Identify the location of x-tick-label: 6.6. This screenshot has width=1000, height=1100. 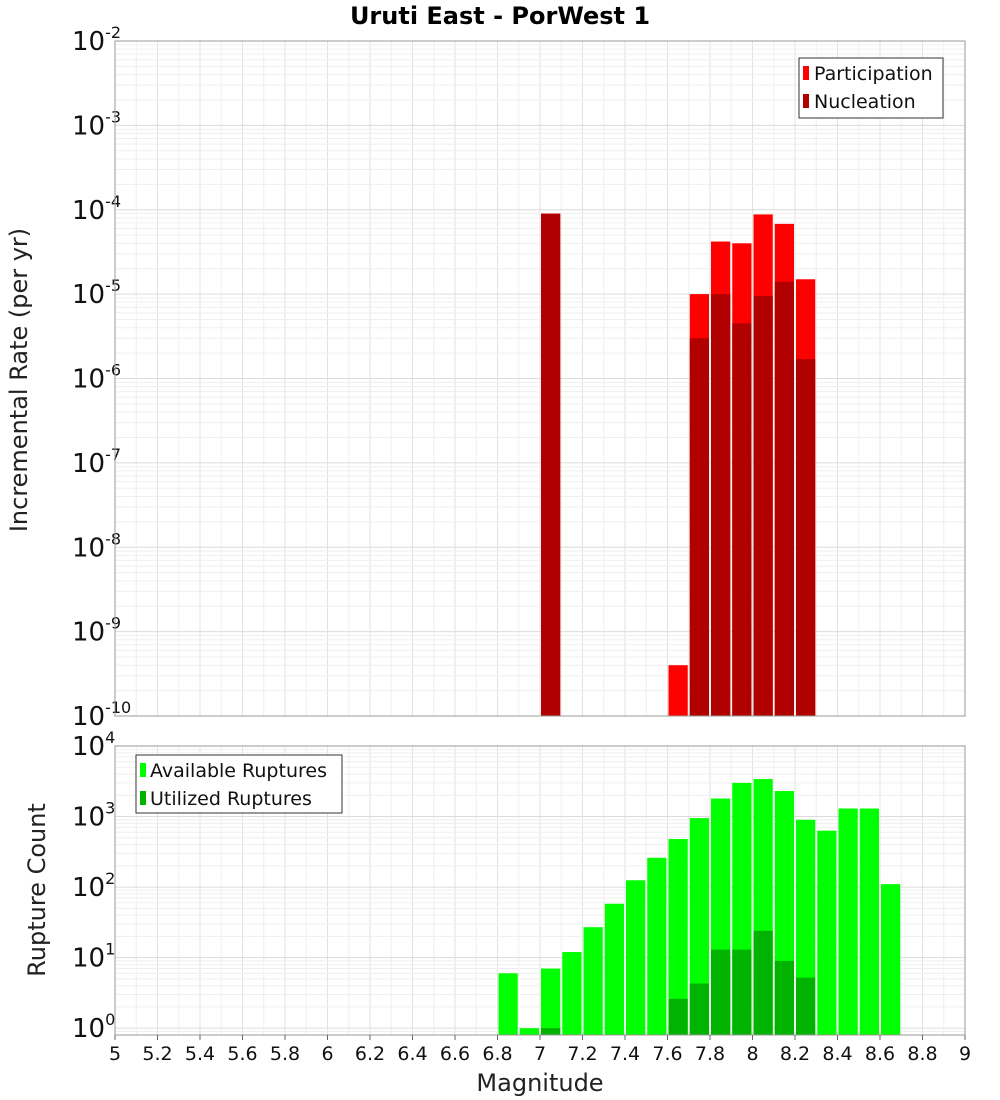
(455, 1054).